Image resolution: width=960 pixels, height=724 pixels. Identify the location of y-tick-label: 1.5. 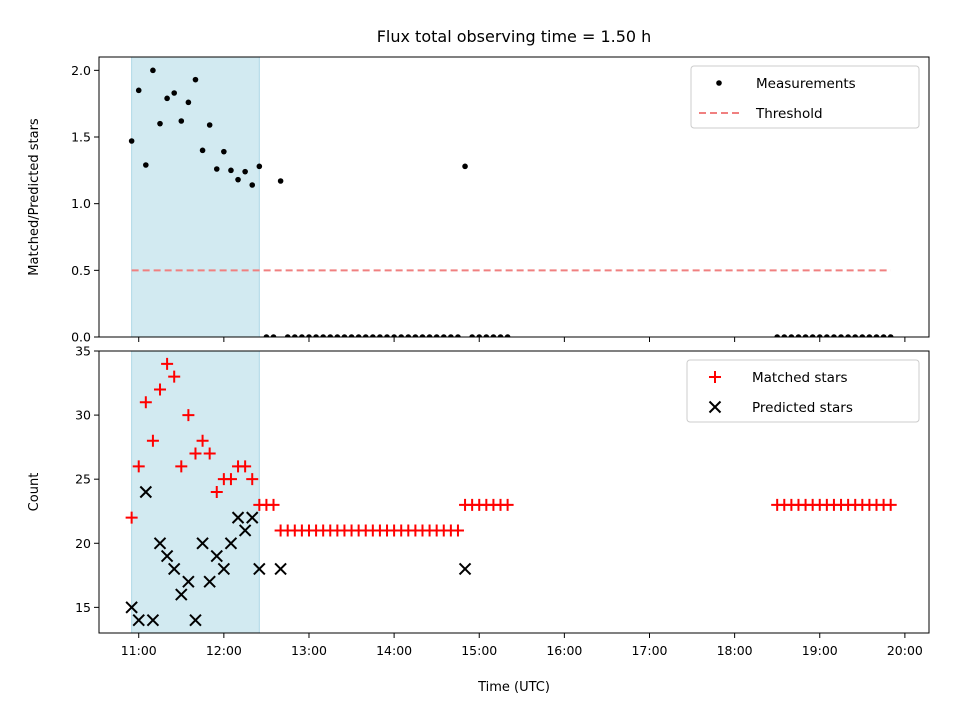
(81, 137).